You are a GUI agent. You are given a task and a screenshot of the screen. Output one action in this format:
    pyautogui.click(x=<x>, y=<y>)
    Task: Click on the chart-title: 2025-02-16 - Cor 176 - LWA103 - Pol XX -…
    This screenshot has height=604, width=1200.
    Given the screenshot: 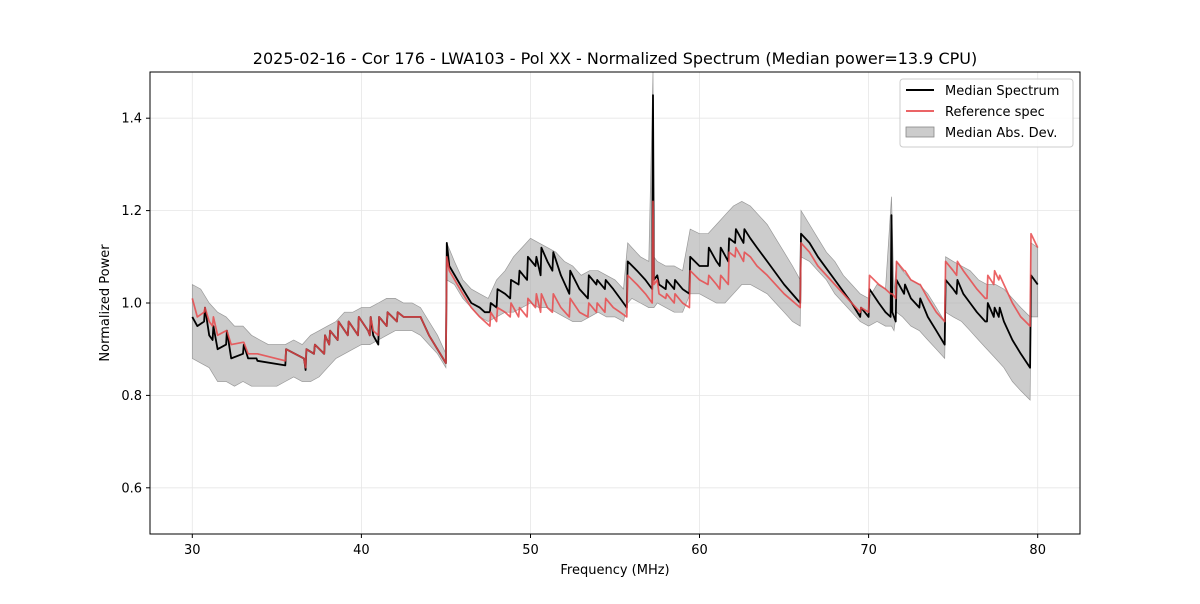 What is the action you would take?
    pyautogui.click(x=615, y=58)
    